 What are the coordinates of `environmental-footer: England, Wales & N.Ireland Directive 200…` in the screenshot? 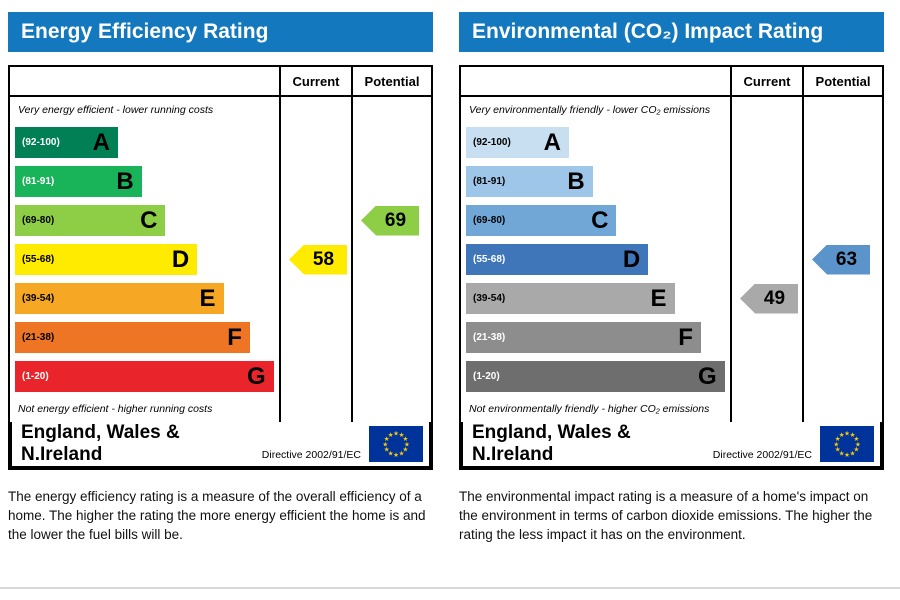 It's located at (671, 445).